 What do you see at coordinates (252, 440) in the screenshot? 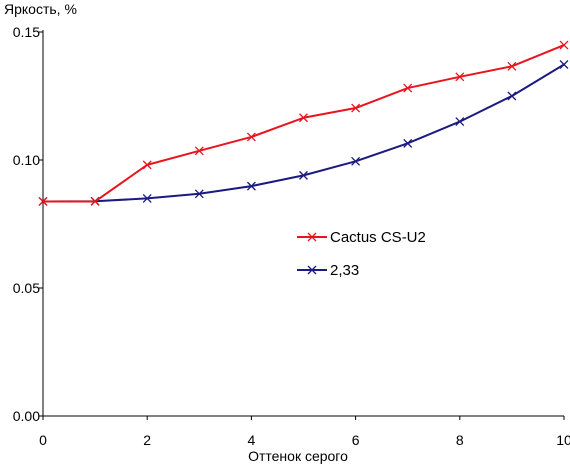
I see `x-tick-label: 4` at bounding box center [252, 440].